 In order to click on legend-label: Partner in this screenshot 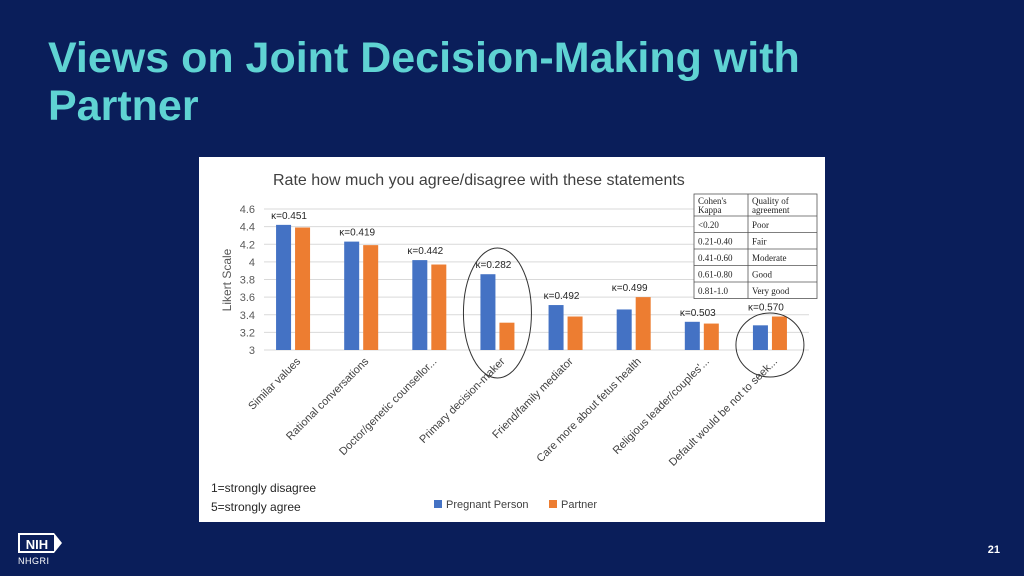, I will do `click(579, 505)`.